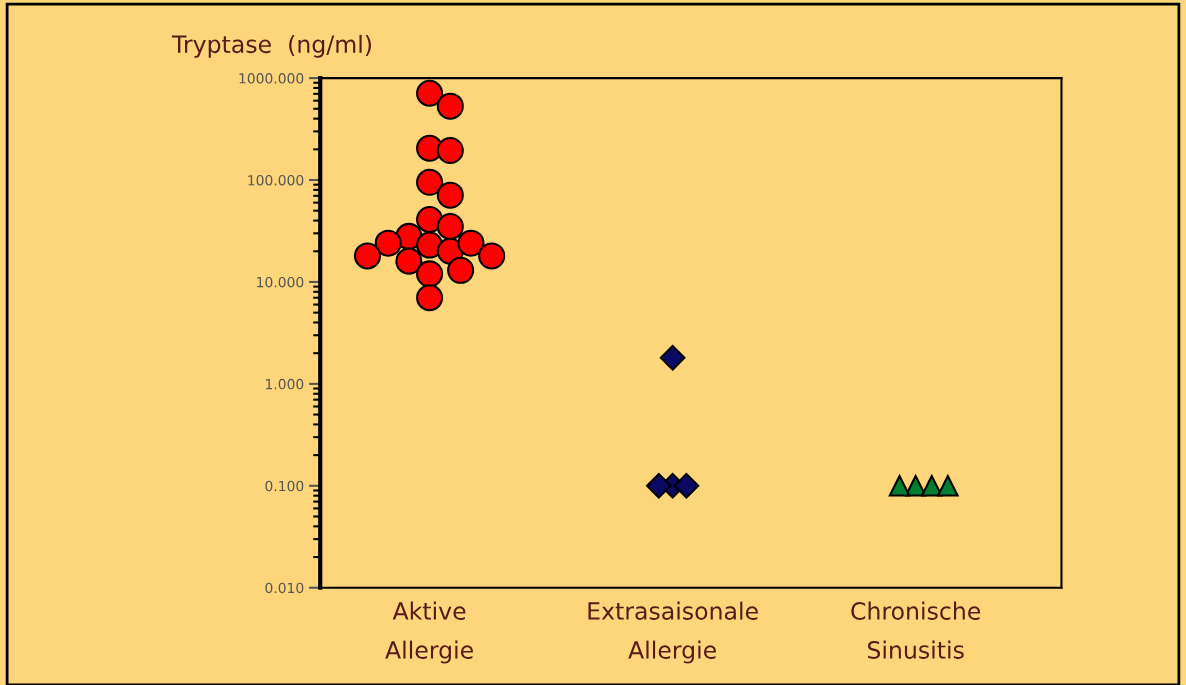 Image resolution: width=1186 pixels, height=685 pixels. I want to click on y-tick-label: 0.010, so click(284, 588).